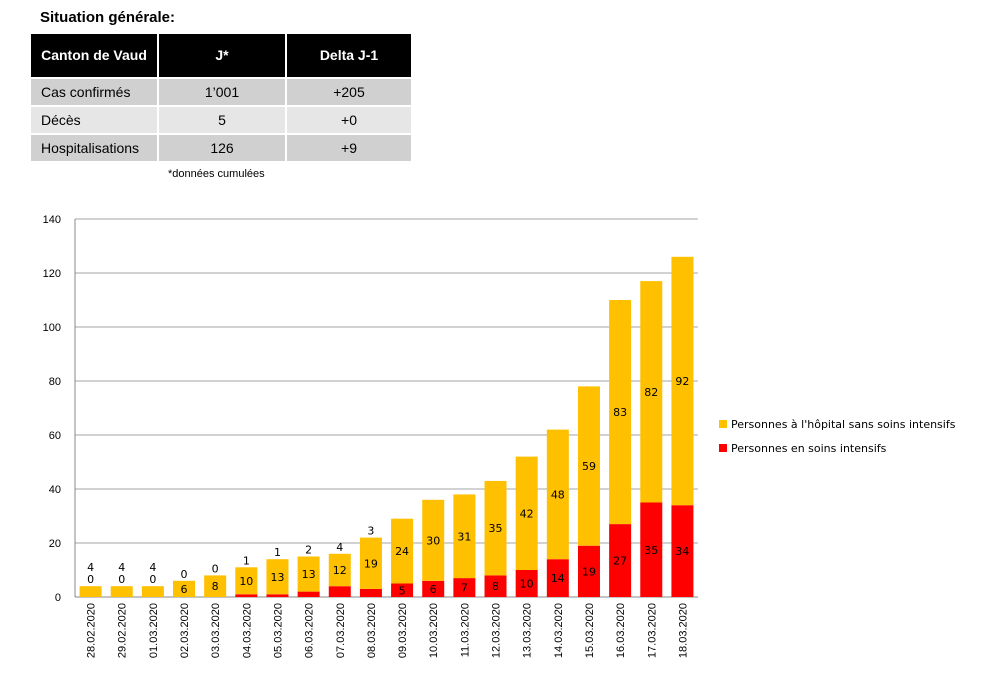  I want to click on header-delta: Delta J-1, so click(349, 55).